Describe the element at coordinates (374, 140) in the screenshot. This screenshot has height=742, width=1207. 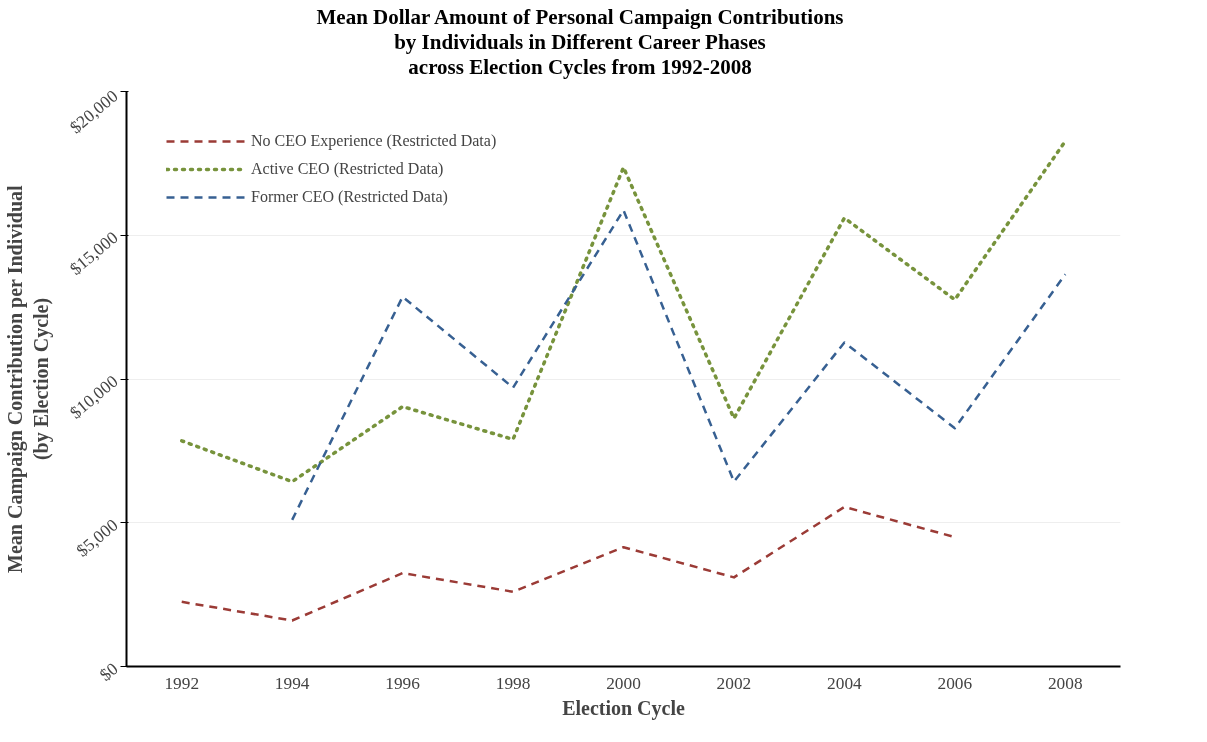
I see `legend-label: No CEO Experience (Restricted Data)` at that location.